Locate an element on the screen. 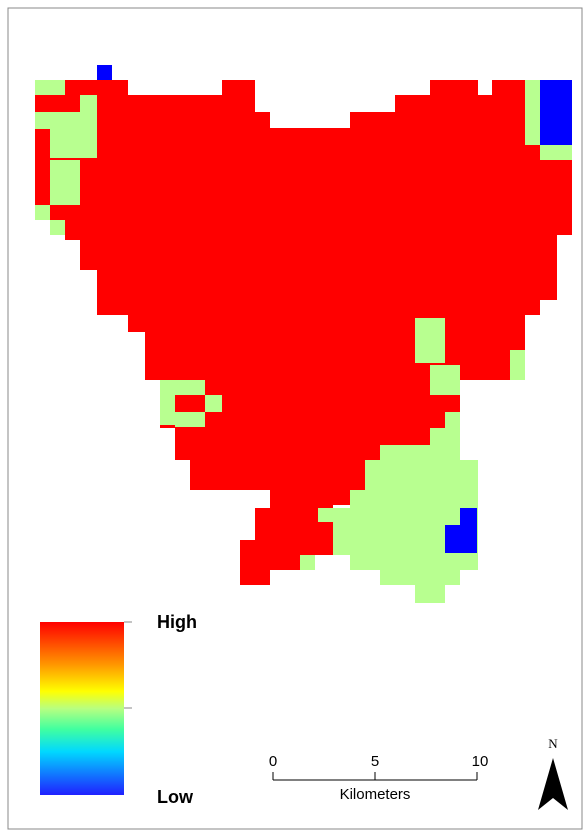  scale-bar: 0 5 10 Kilometers is located at coordinates (379, 778).